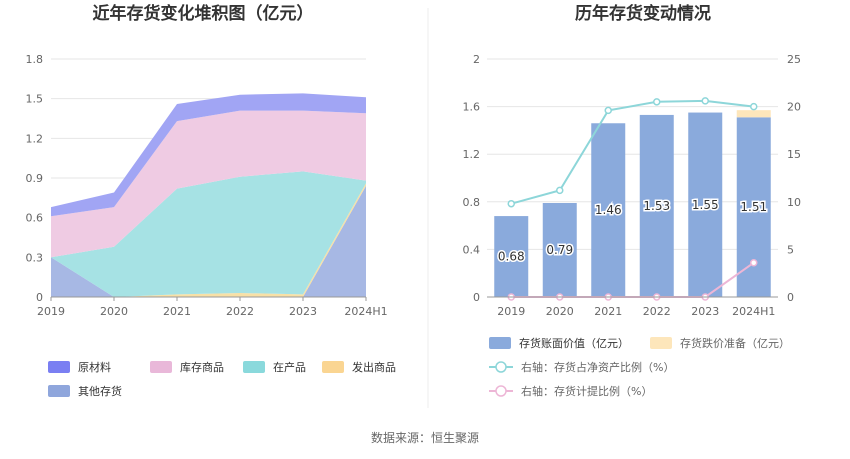  I want to click on left-x-tick-label: 2021, so click(177, 311).